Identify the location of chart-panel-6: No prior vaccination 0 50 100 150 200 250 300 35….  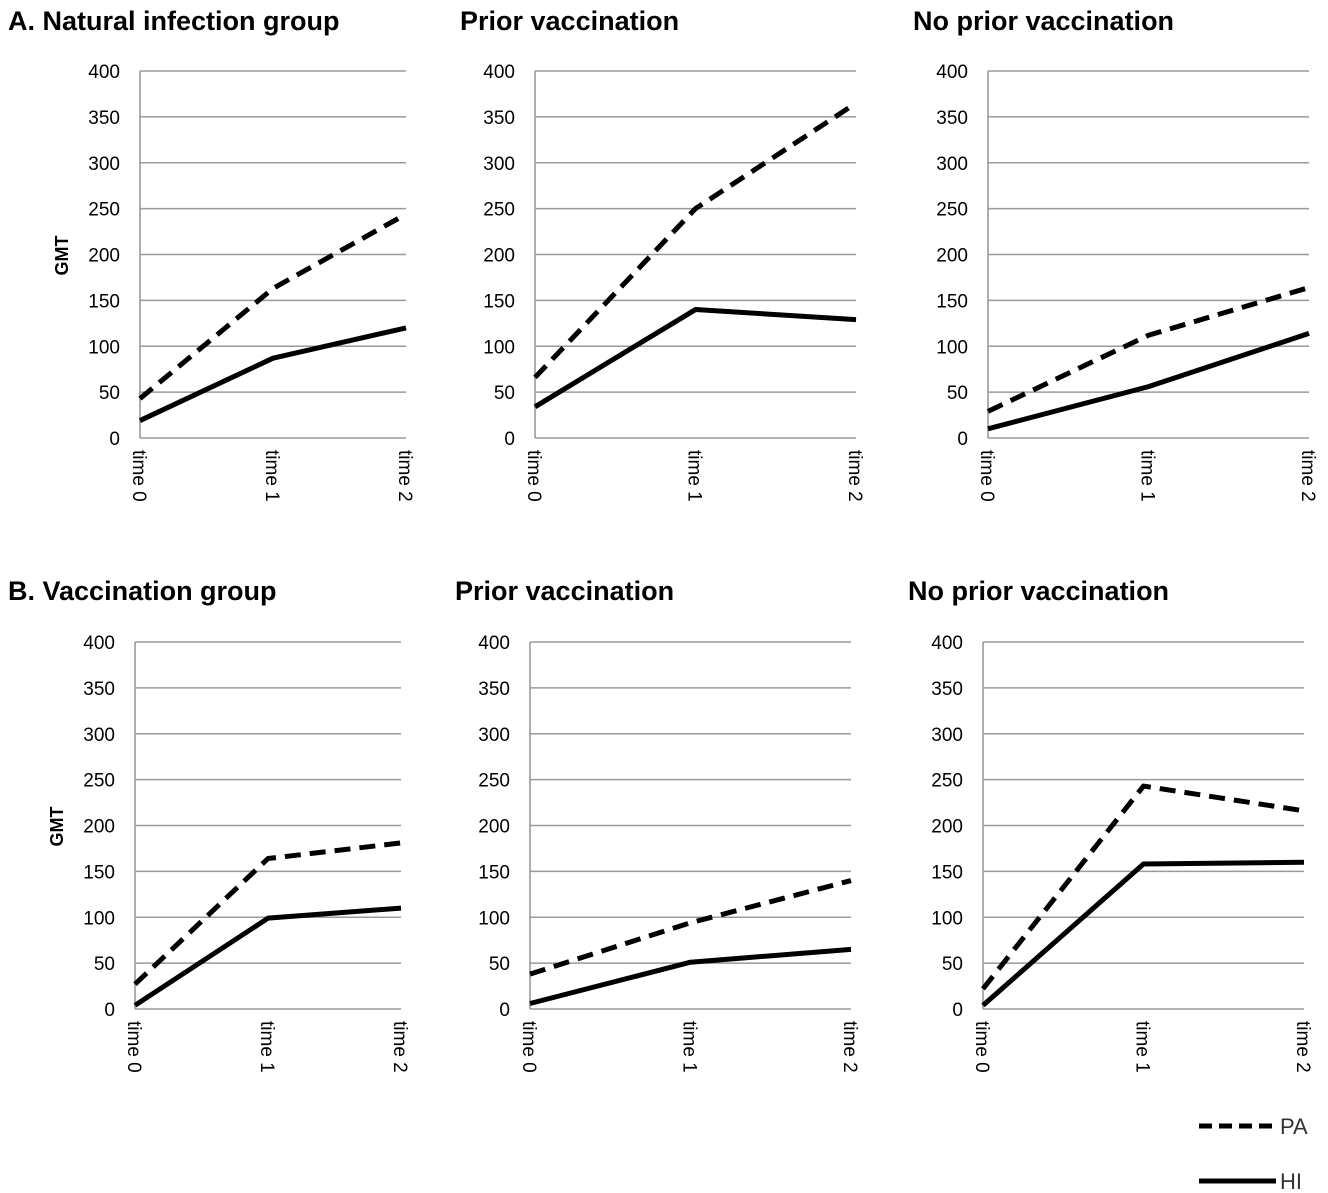
(1110, 824).